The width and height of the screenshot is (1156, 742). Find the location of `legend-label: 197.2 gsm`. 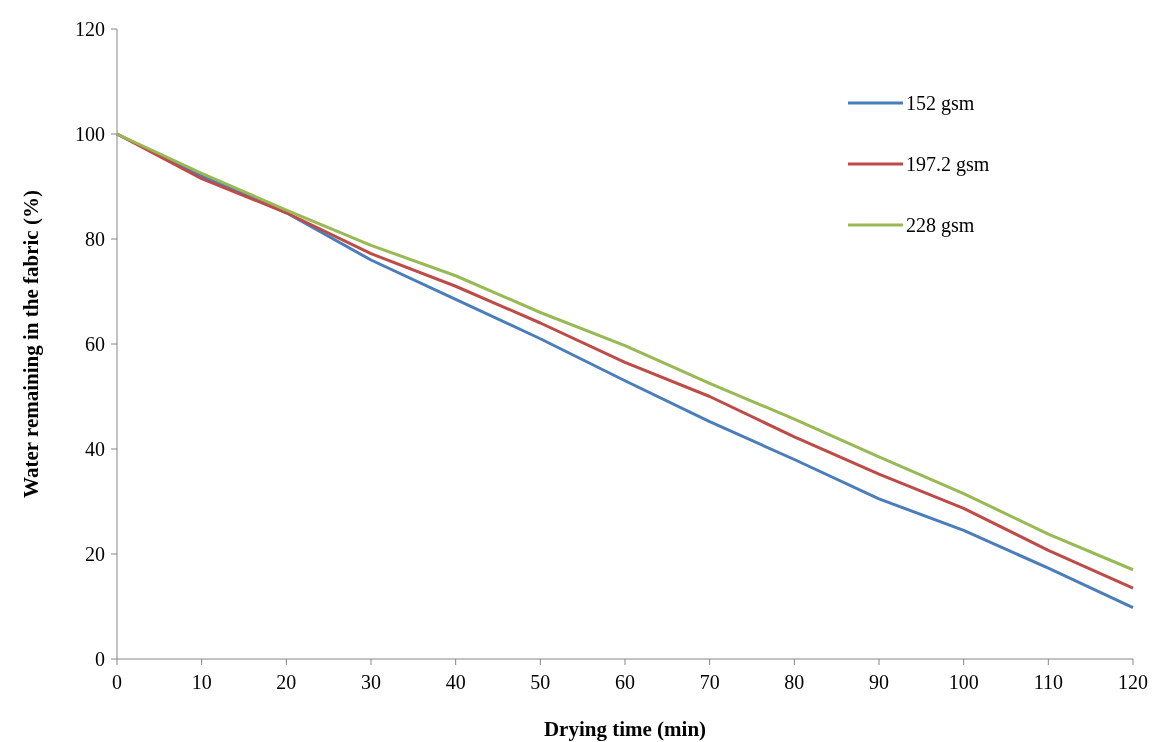

legend-label: 197.2 gsm is located at coordinates (948, 164).